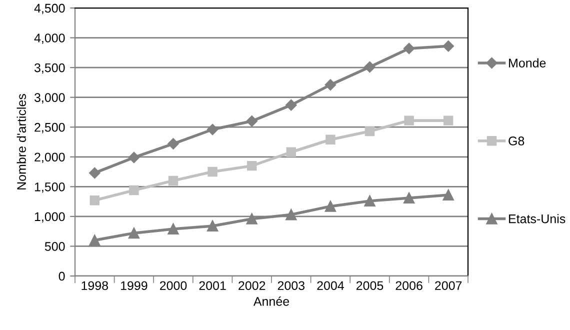  Describe the element at coordinates (134, 285) in the screenshot. I see `x-tick-label: 1999` at that location.